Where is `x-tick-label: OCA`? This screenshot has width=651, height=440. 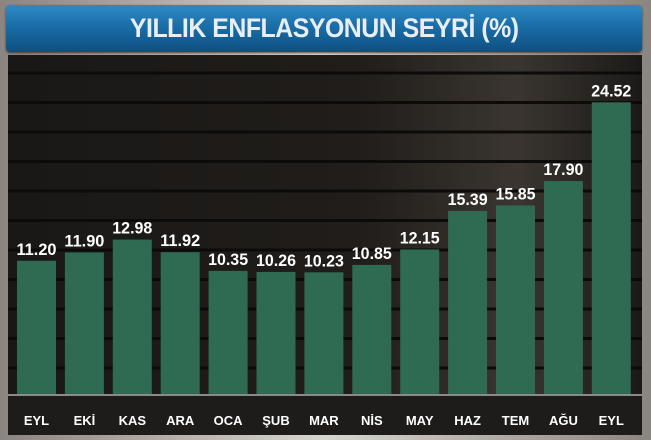
x-tick-label: OCA is located at coordinates (229, 420).